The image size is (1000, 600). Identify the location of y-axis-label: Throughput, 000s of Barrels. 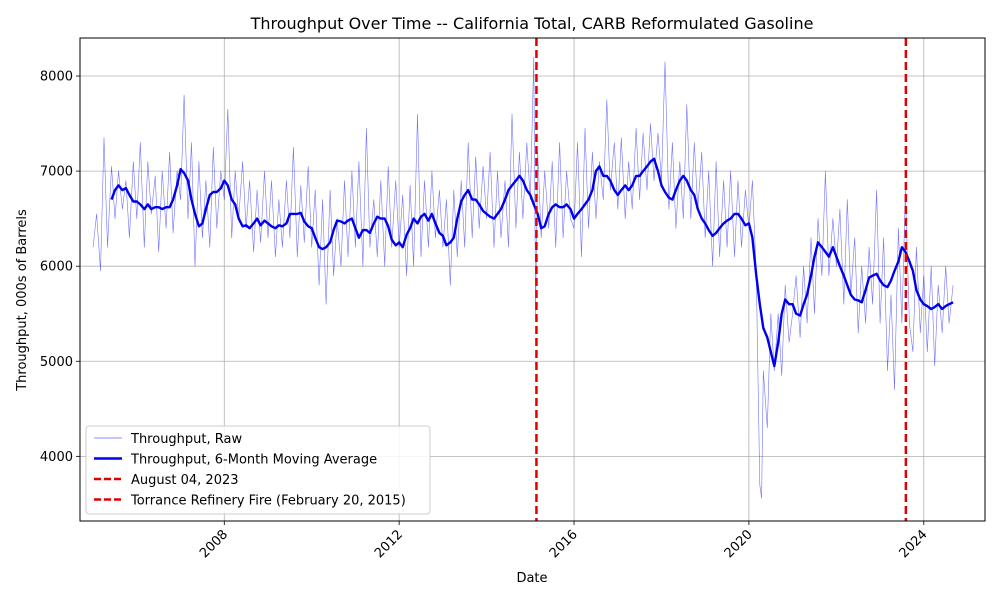
(22, 300).